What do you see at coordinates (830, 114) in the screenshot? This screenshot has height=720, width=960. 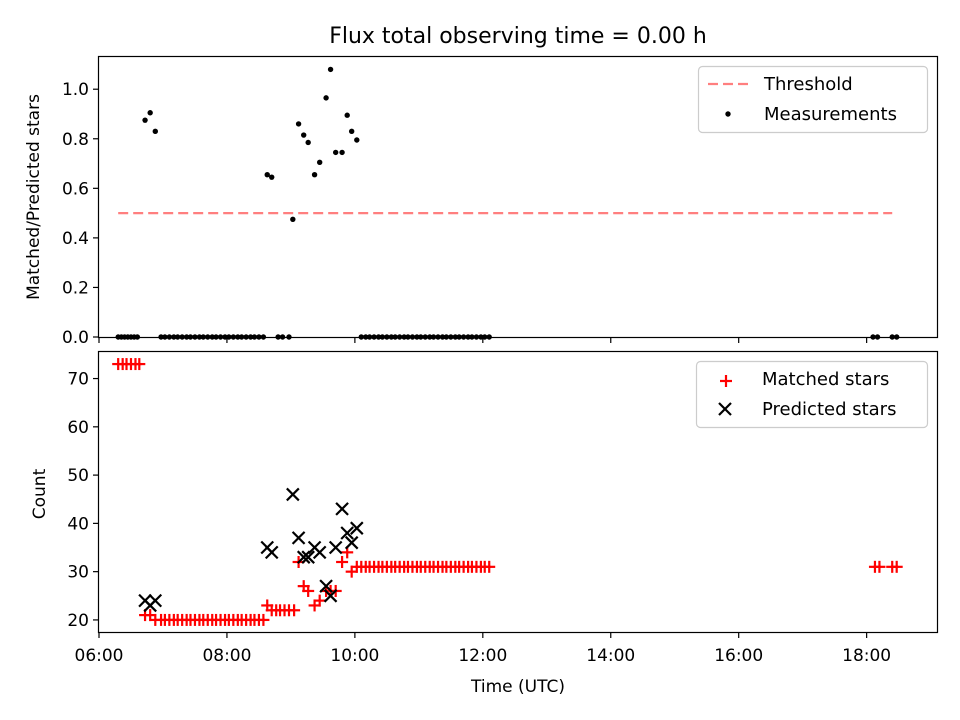 I see `legend-measurements-label: Measurements` at bounding box center [830, 114].